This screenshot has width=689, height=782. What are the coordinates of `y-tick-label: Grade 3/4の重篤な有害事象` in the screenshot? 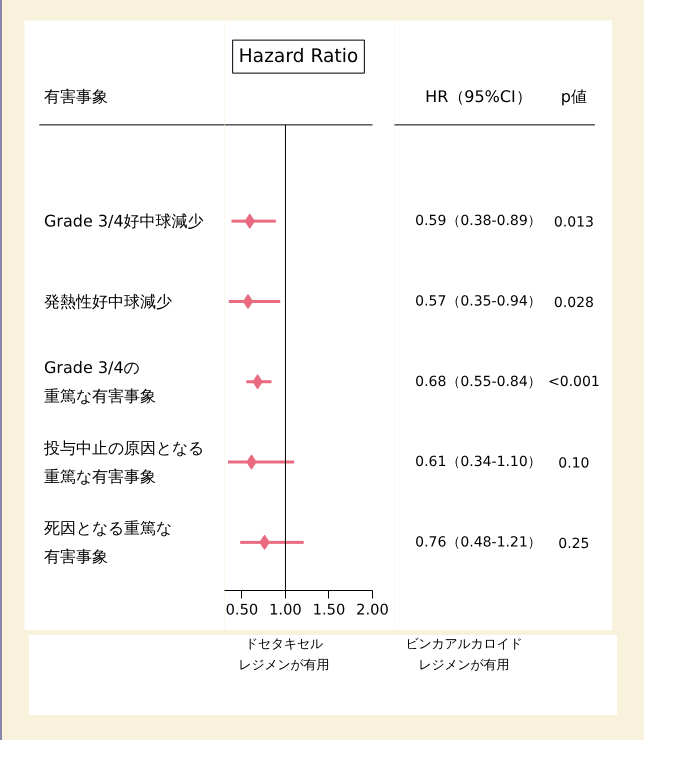 It's located at (100, 382).